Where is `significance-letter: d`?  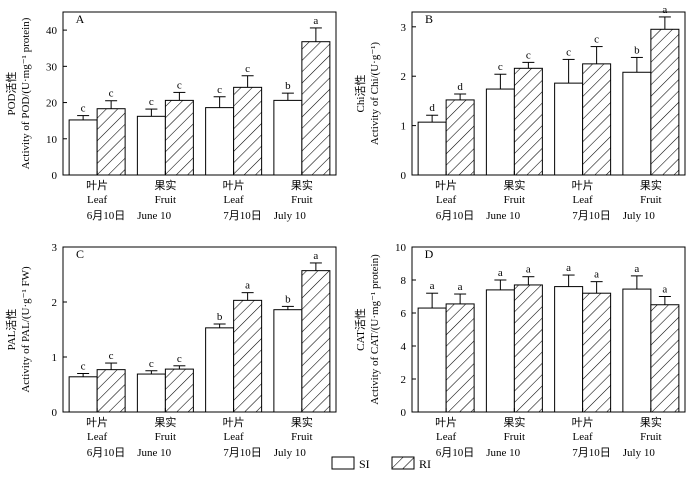 significance-letter: d is located at coordinates (432, 108).